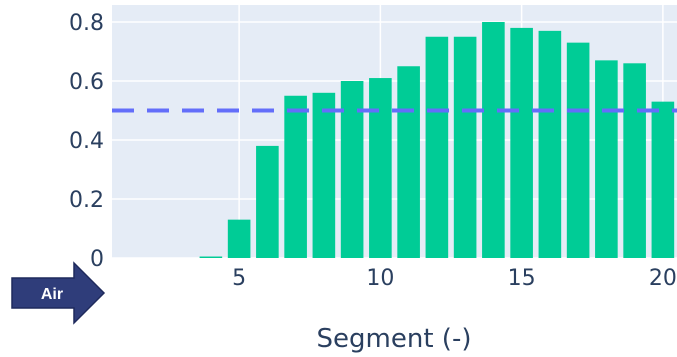  I want to click on y-tick-label: 0, so click(97, 259).